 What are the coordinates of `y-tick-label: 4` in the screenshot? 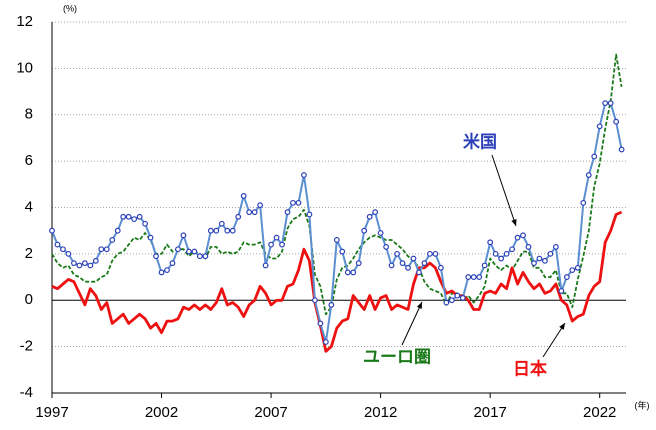 It's located at (29, 206).